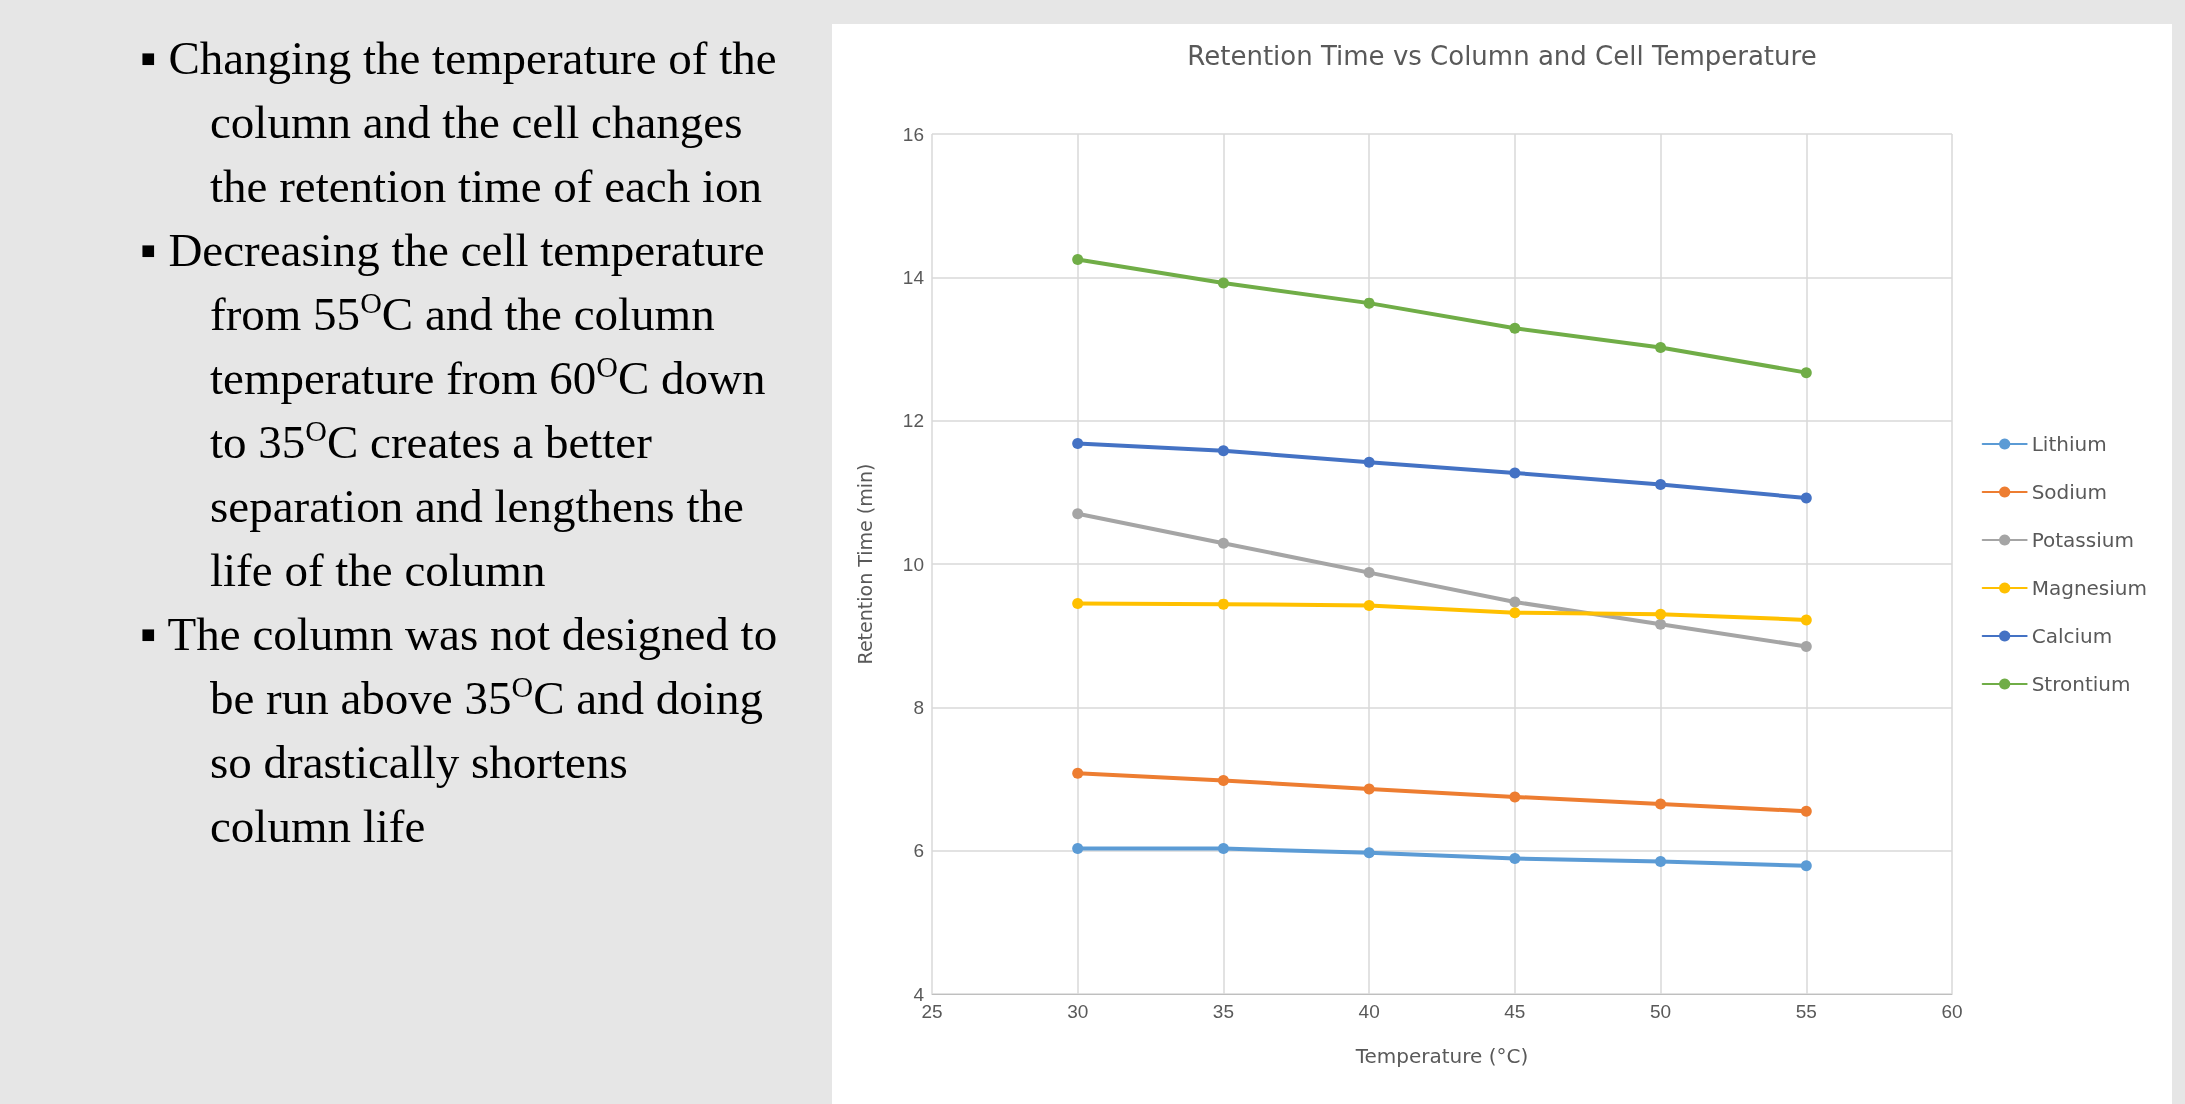  Describe the element at coordinates (1502, 56) in the screenshot. I see `chart-title: Retention Time vs Column and Cell Temperature` at that location.